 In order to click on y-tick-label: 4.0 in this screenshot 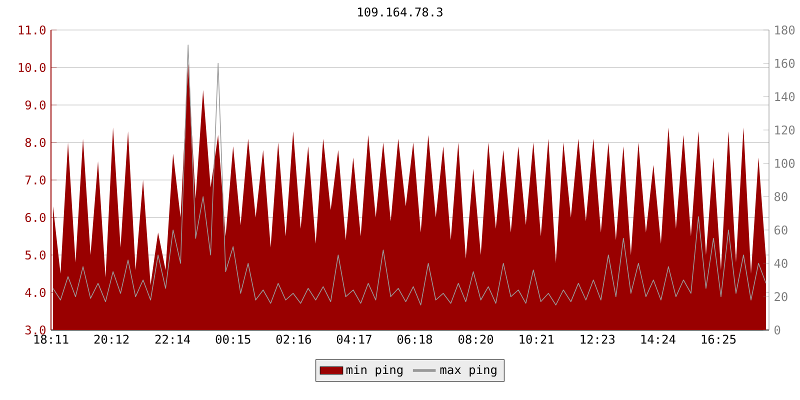, I will do `click(35, 293)`.